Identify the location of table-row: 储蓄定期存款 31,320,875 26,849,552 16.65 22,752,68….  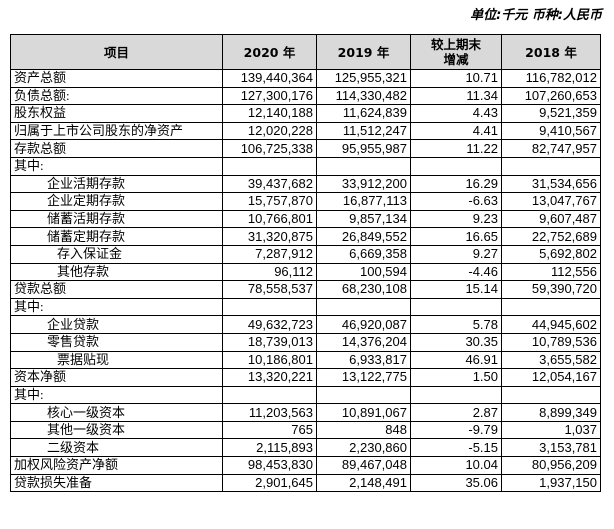
(305, 236).